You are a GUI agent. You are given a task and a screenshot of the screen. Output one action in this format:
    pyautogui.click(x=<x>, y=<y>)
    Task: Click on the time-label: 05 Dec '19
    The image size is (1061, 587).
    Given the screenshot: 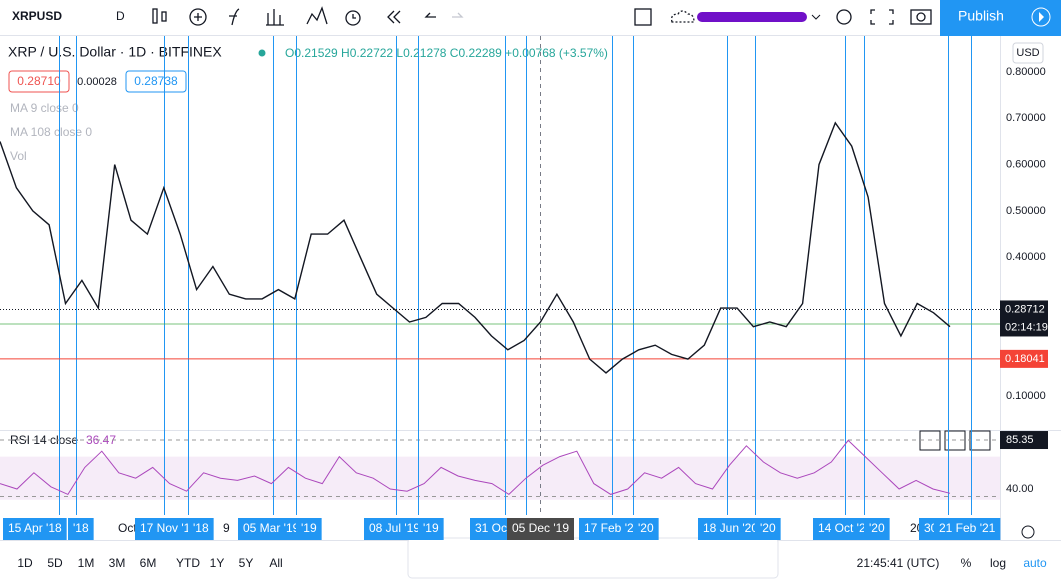 What is the action you would take?
    pyautogui.click(x=540, y=528)
    